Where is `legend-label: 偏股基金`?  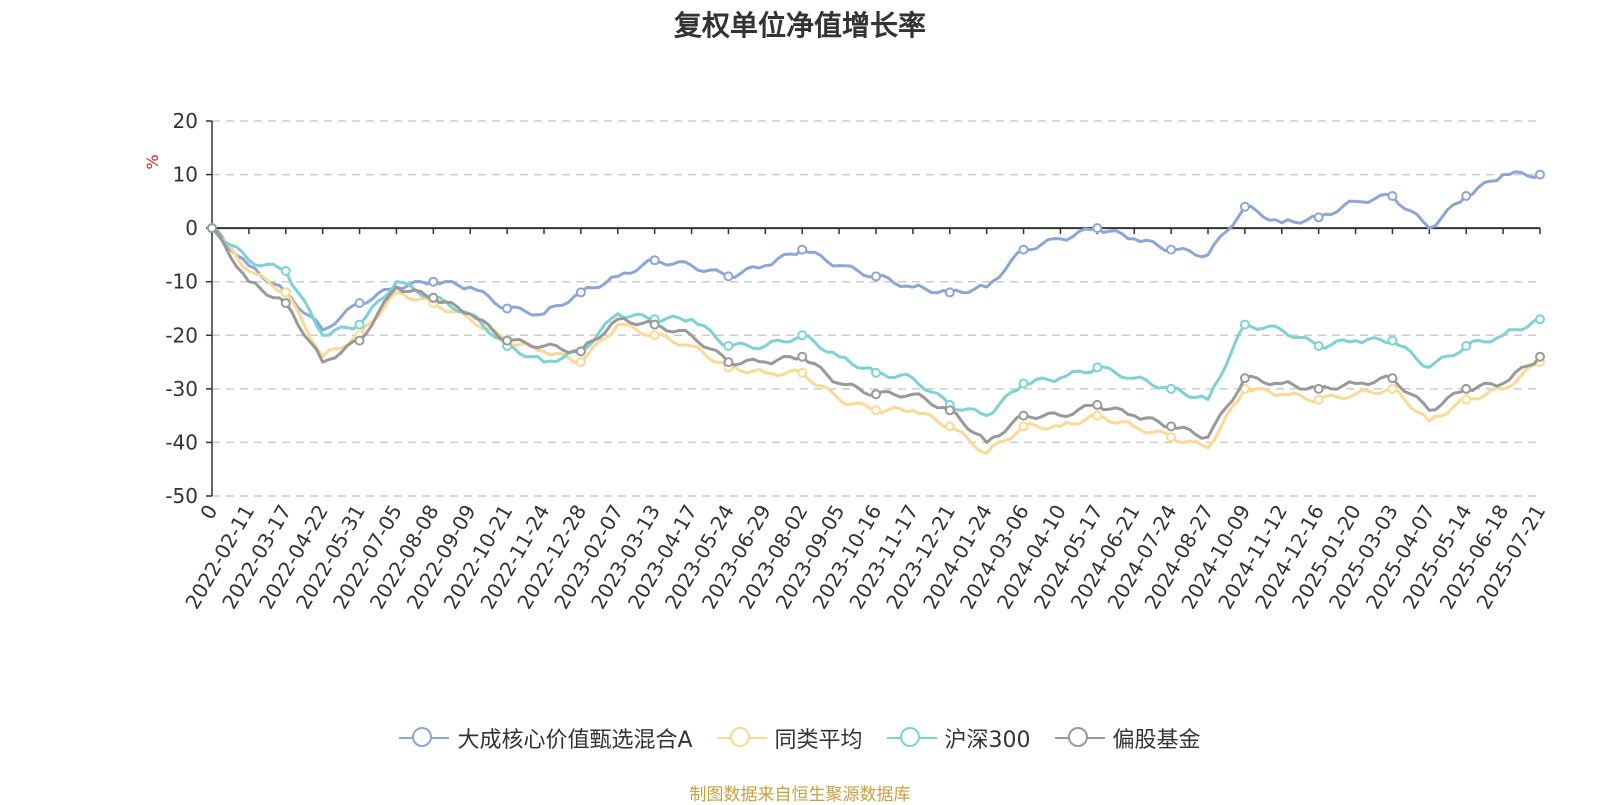 legend-label: 偏股基金 is located at coordinates (1156, 740).